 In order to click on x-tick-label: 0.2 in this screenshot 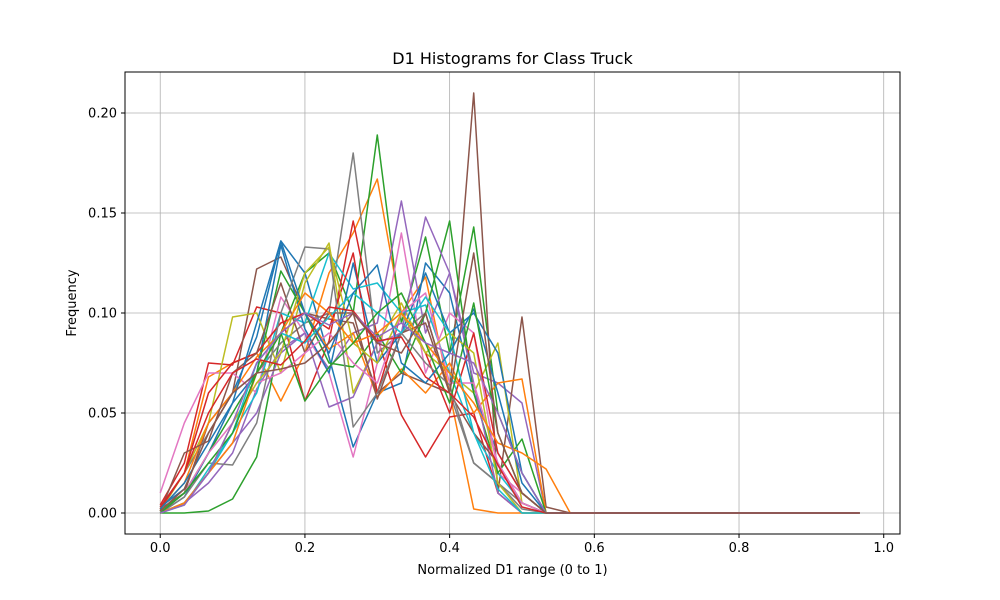, I will do `click(305, 548)`.